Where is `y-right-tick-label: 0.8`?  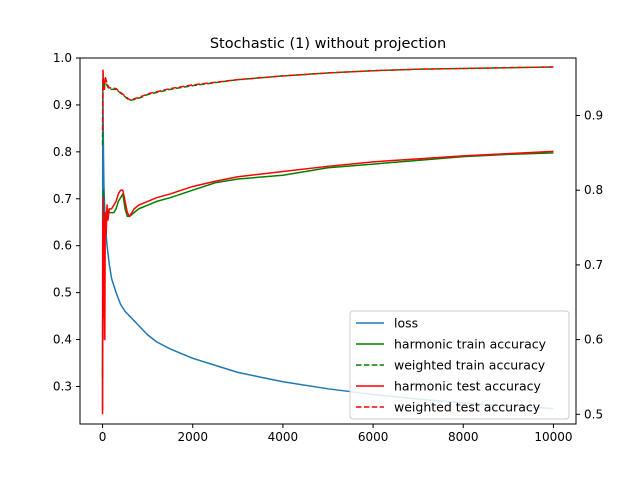 y-right-tick-label: 0.8 is located at coordinates (593, 190).